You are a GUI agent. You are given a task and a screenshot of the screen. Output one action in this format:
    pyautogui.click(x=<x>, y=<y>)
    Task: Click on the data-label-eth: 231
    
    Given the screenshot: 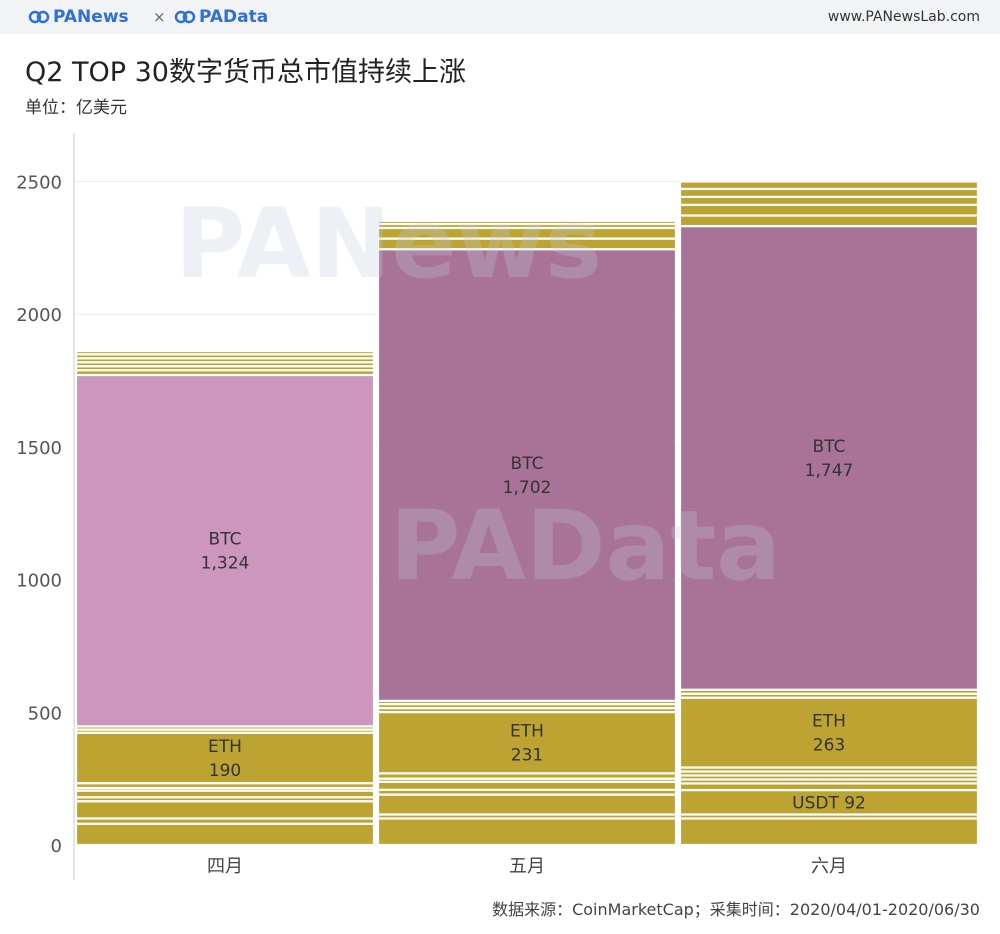 What is the action you would take?
    pyautogui.click(x=527, y=756)
    